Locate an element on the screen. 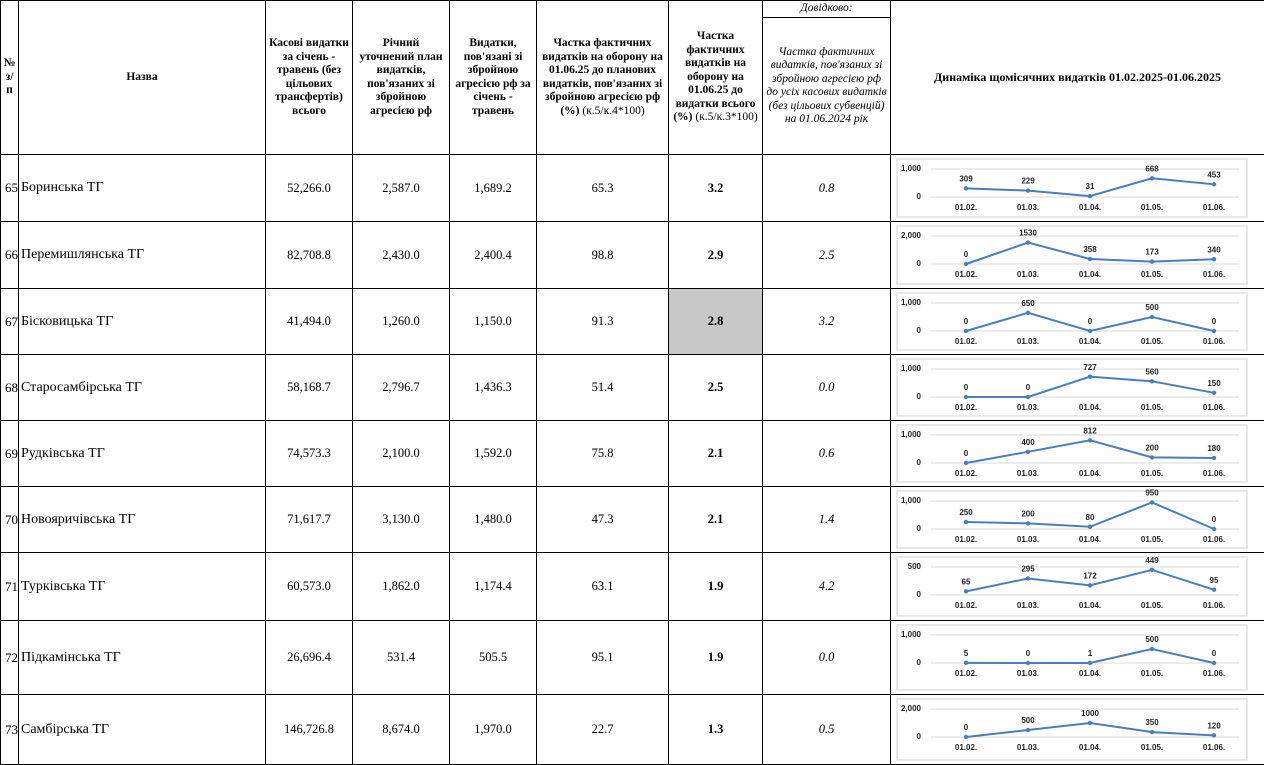  row-name: Самбірська ТГ is located at coordinates (142, 729).